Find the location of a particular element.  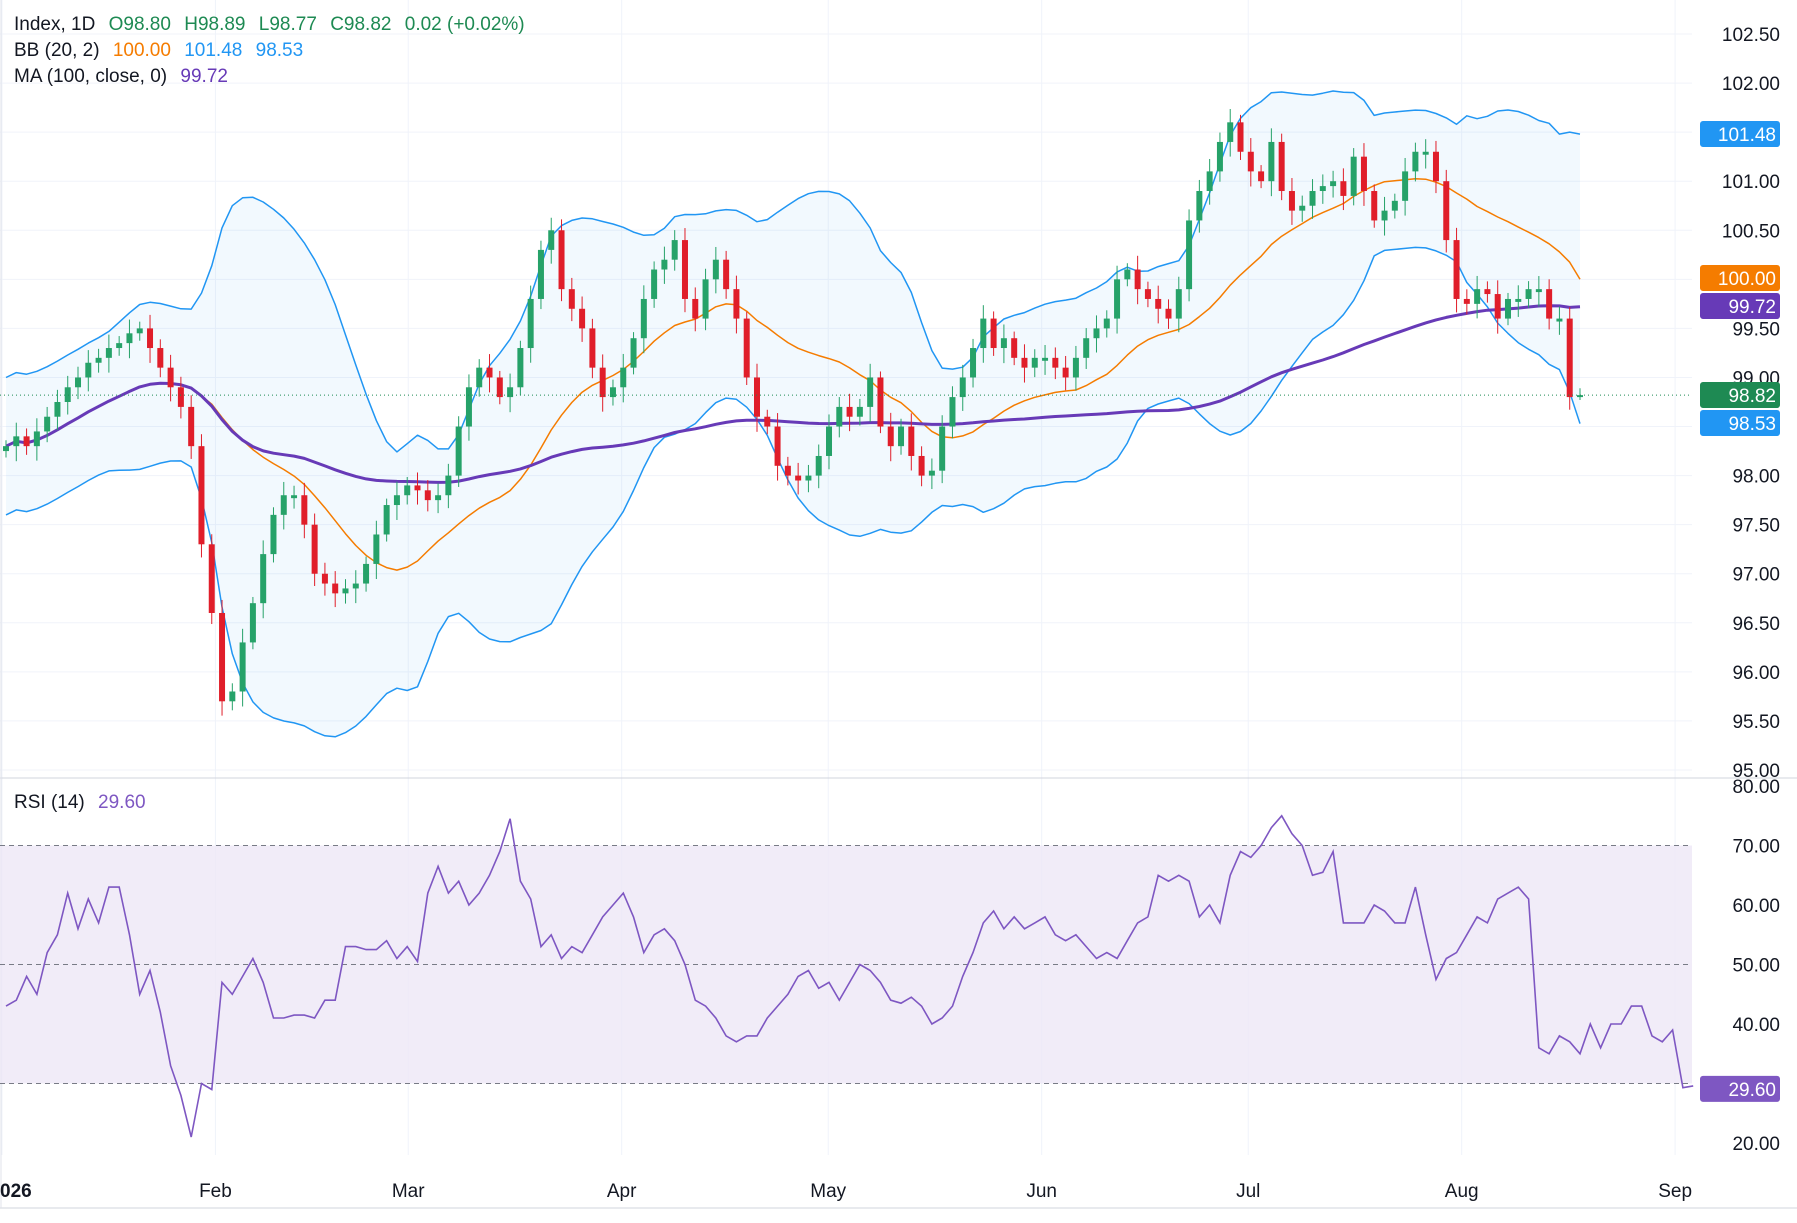

price-badge: 99.72 is located at coordinates (1740, 306).